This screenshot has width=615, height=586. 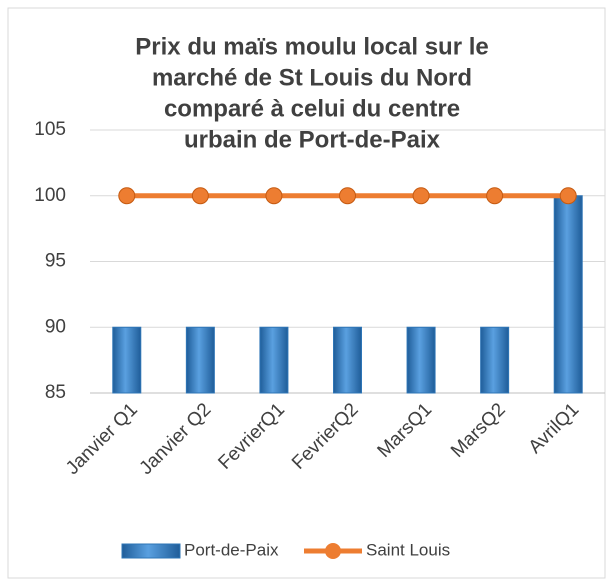 I want to click on y-tick-label: 90, so click(x=55, y=326).